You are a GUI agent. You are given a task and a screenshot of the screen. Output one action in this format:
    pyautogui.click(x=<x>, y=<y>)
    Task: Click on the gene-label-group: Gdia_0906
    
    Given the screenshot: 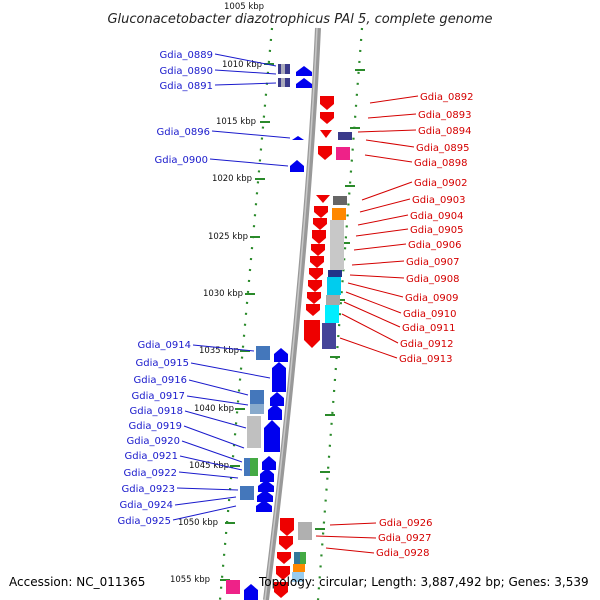 What is the action you would take?
    pyautogui.click(x=407, y=245)
    